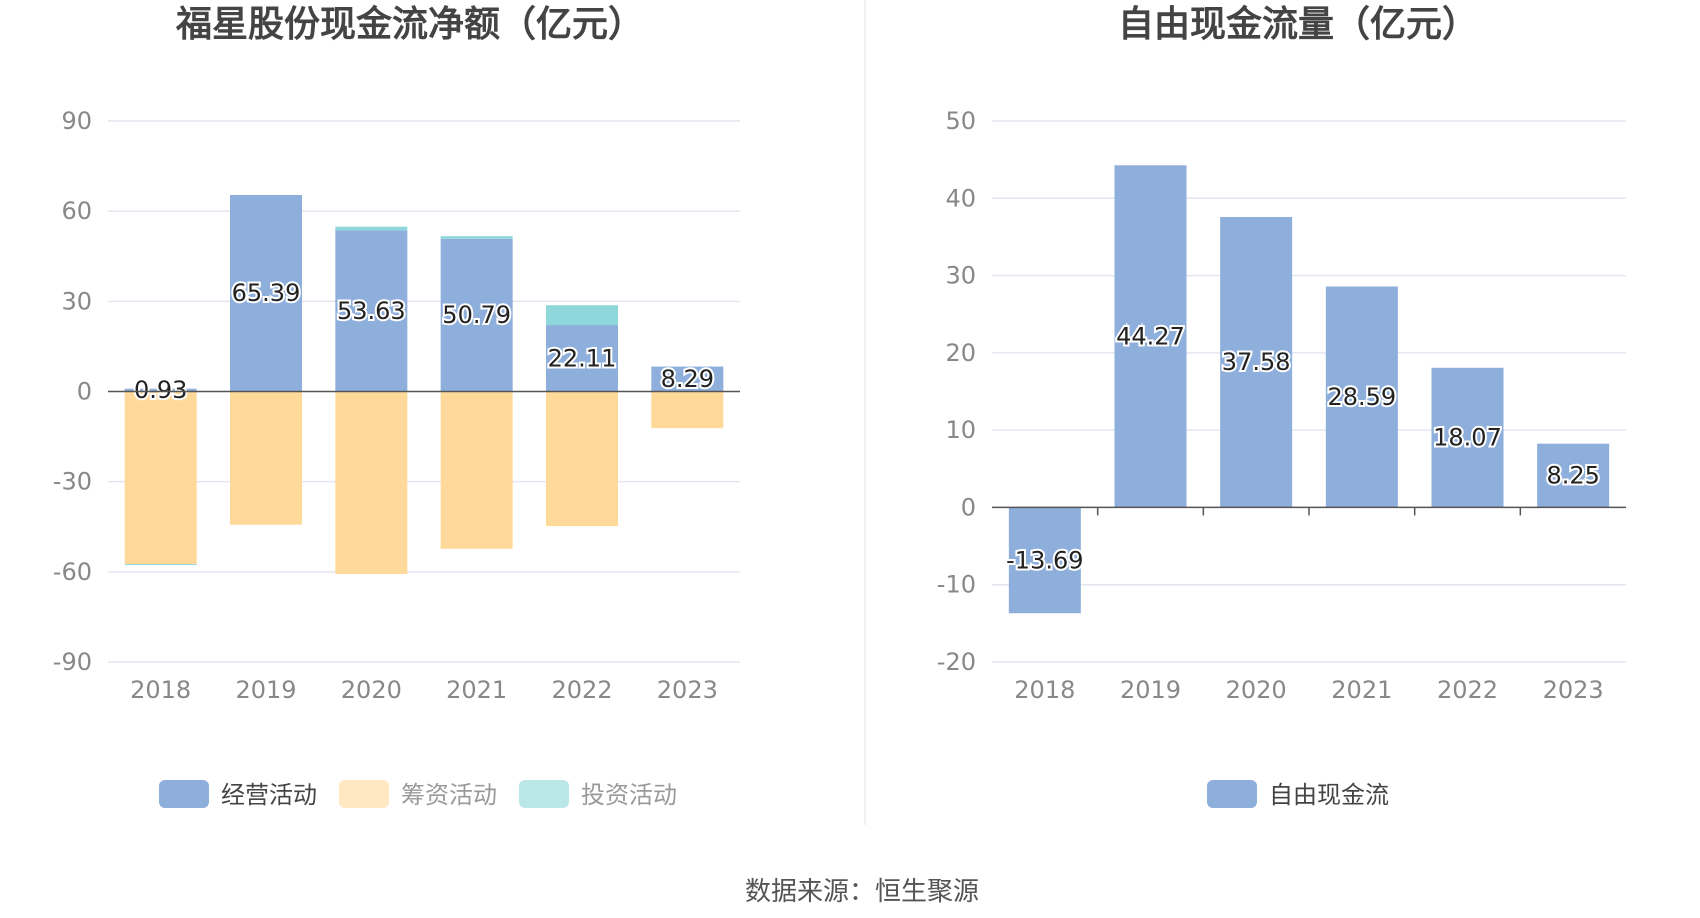  What do you see at coordinates (1329, 795) in the screenshot?
I see `legend-label: 自由现金流` at bounding box center [1329, 795].